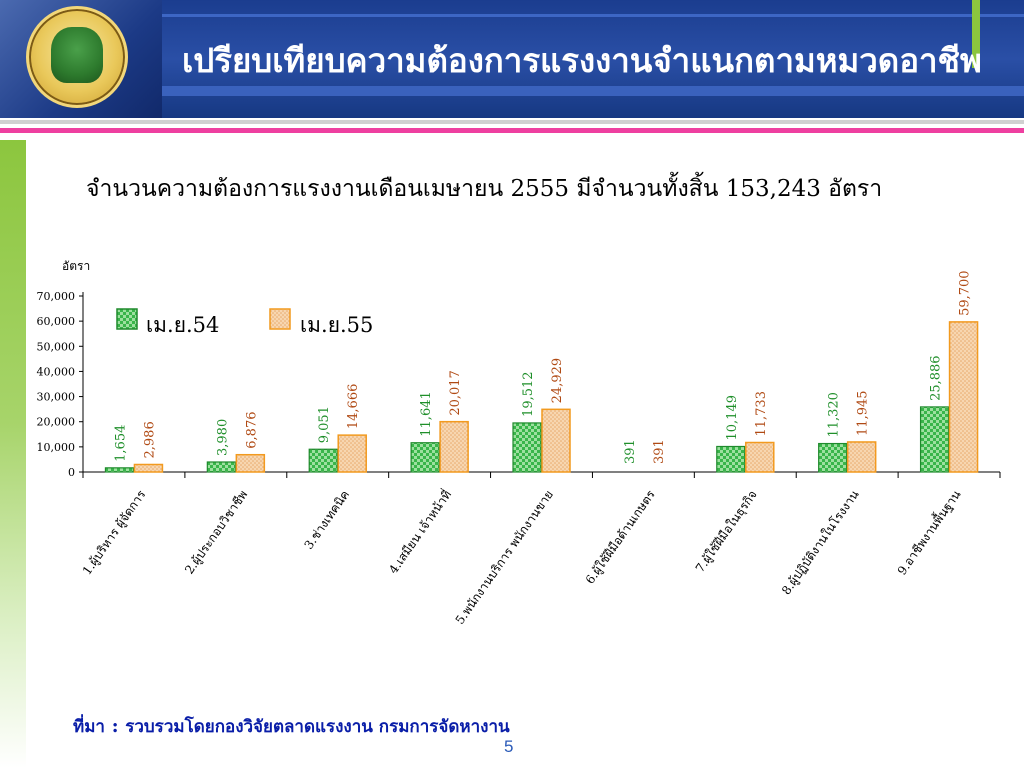  Describe the element at coordinates (965, 293) in the screenshot. I see `data-label-series2: 59,700` at that location.